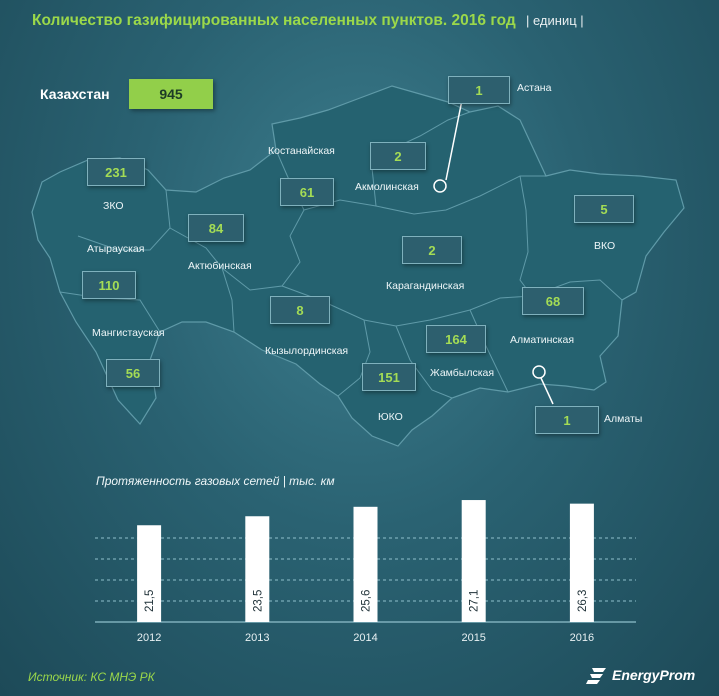  Describe the element at coordinates (149, 573) in the screenshot. I see `bar-2012` at that location.